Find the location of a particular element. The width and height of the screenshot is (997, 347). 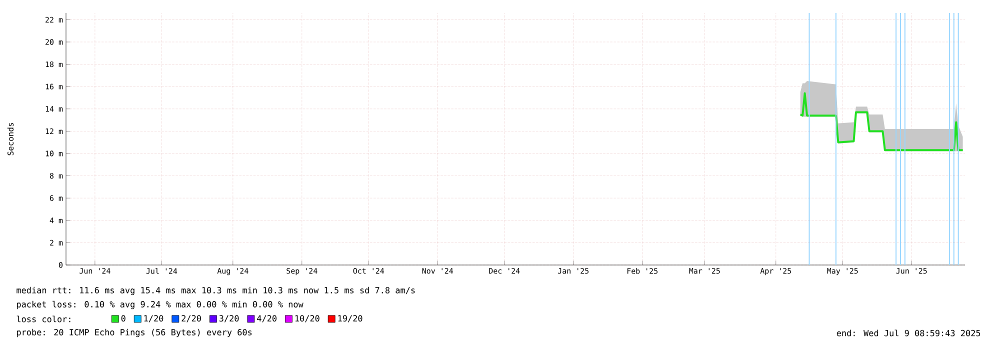

line-series is located at coordinates (881, 122).